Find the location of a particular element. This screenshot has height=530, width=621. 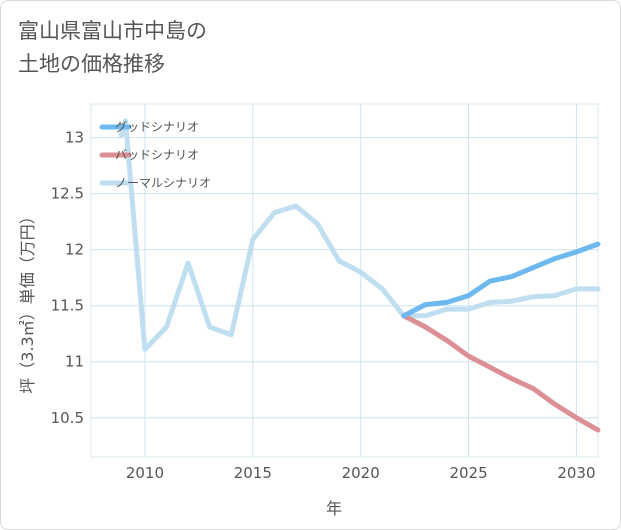

x-axis-label: 年 is located at coordinates (334, 508).